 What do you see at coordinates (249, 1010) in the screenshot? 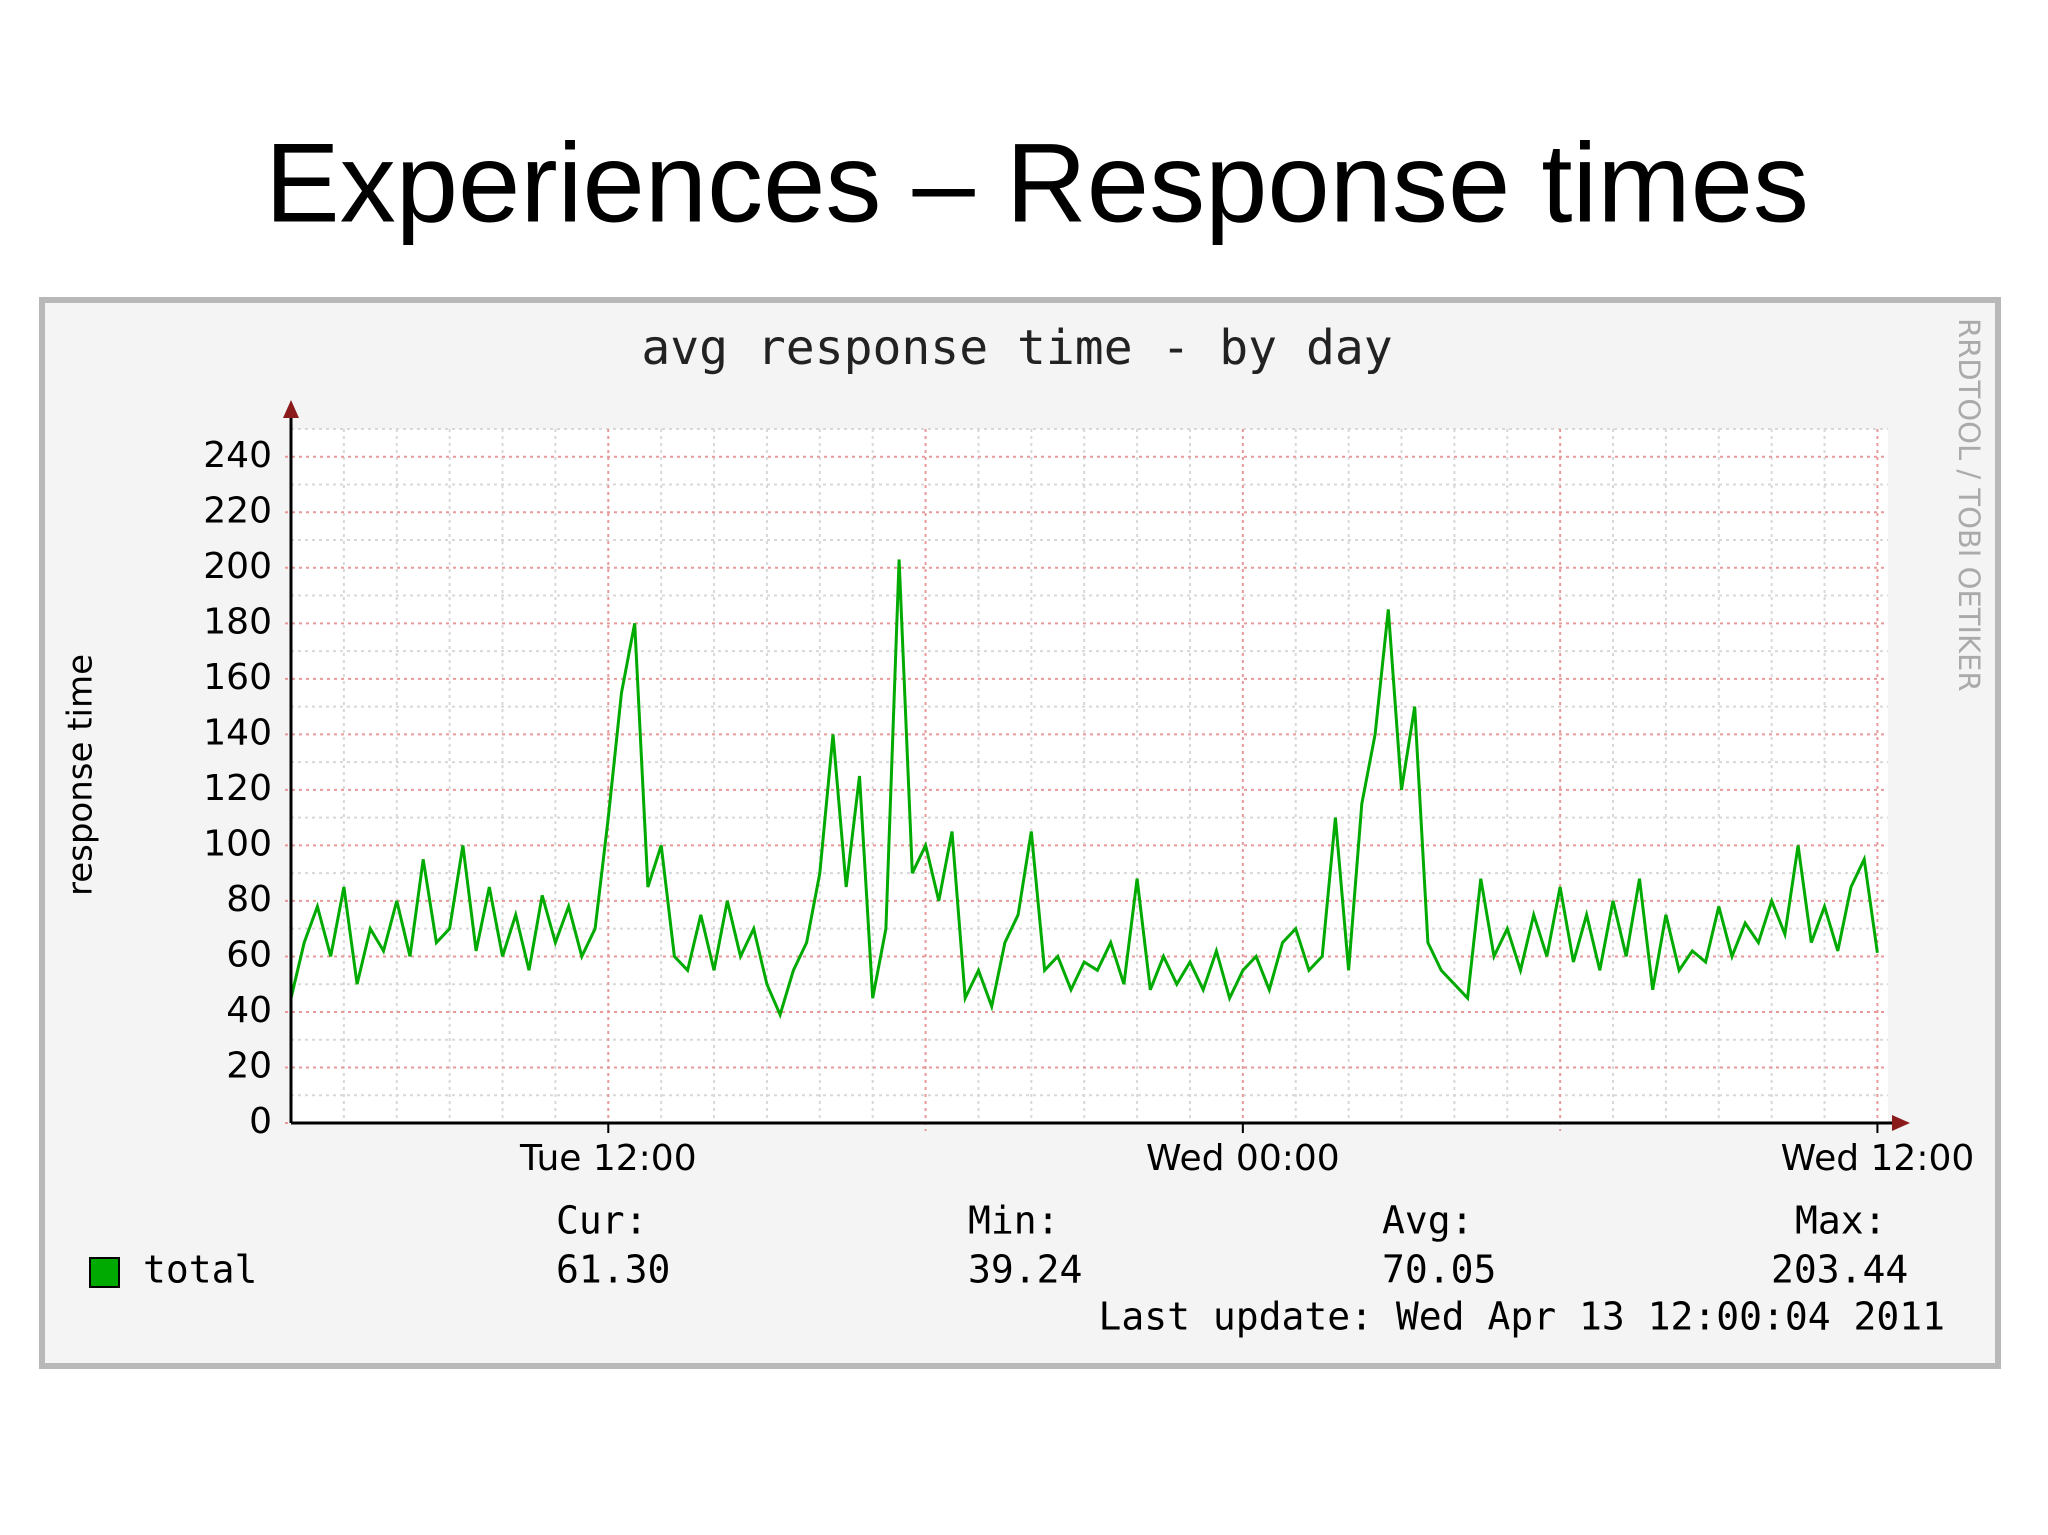
I see `y-tick-label: 40` at bounding box center [249, 1010].